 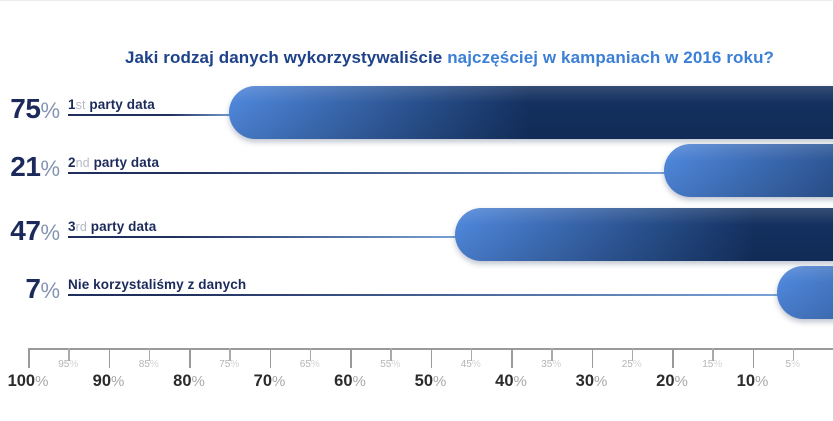 I want to click on axis-minor-tick-label: 75%, so click(x=229, y=364).